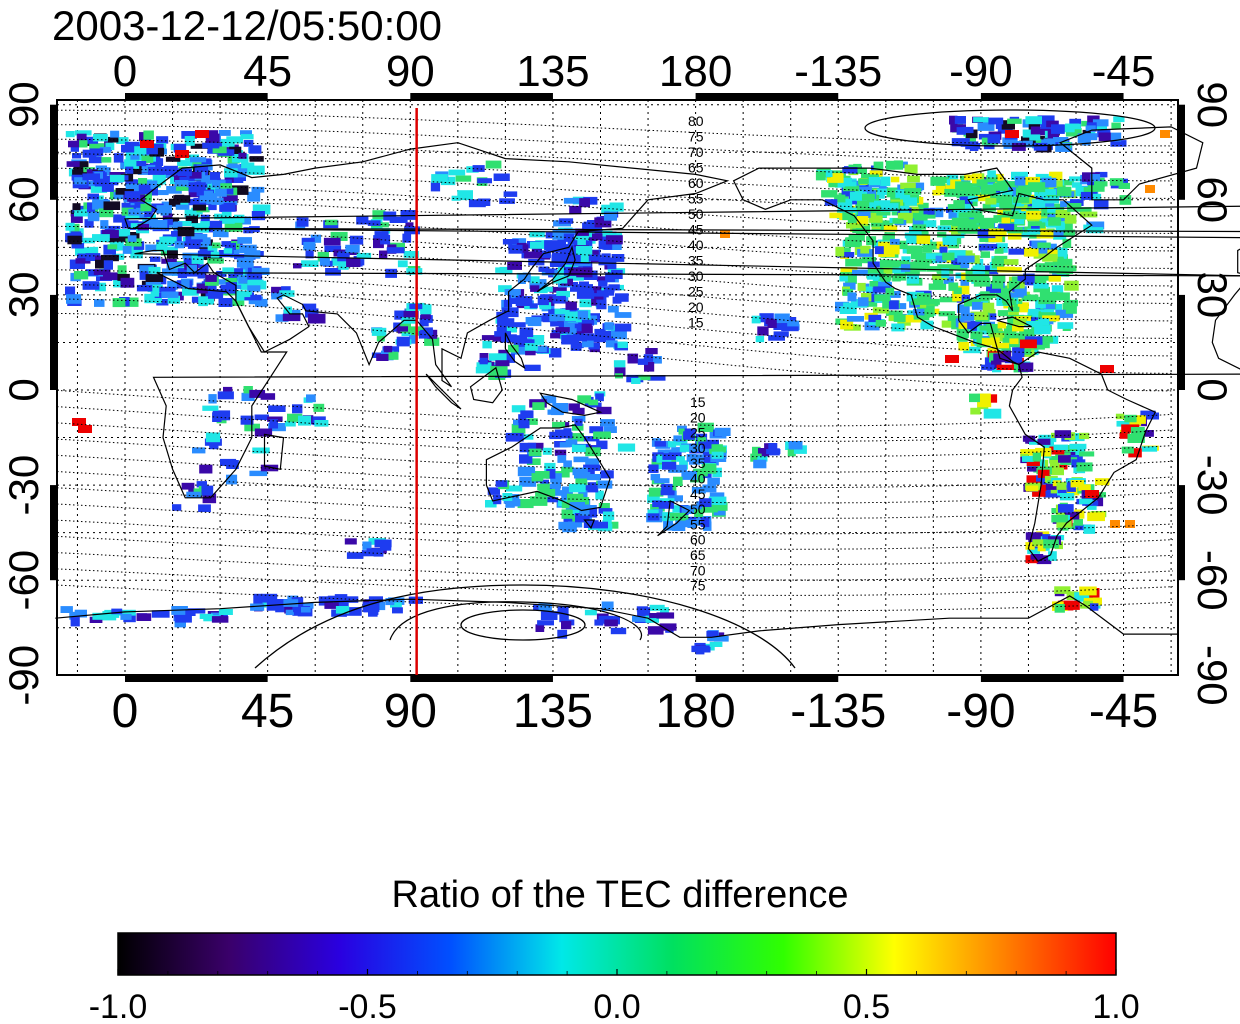 This screenshot has height=1024, width=1240. Describe the element at coordinates (53, 533) in the screenshot. I see `border-segment-left` at that location.